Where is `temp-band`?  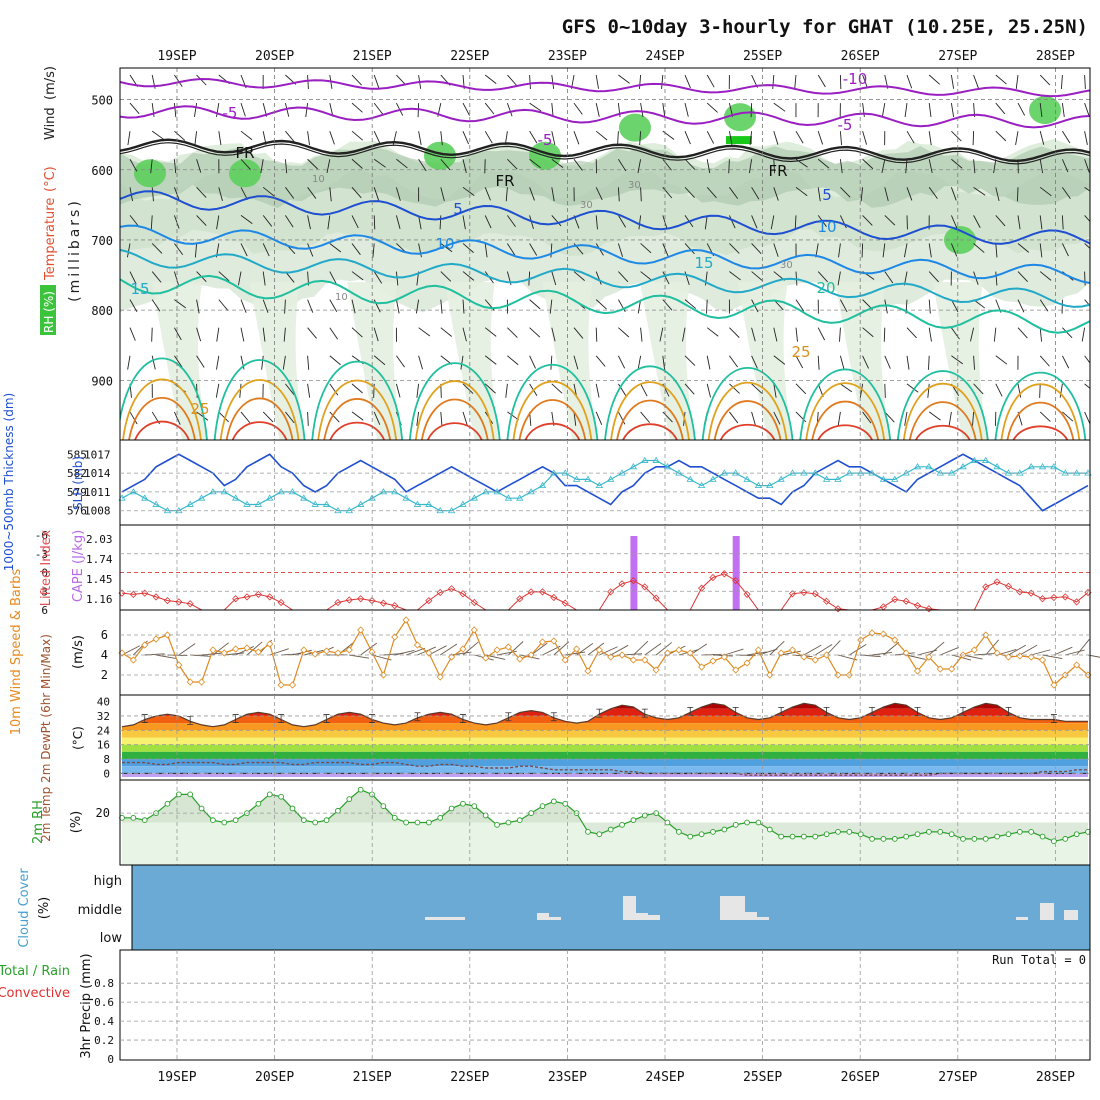
temp-band is located at coordinates (605, 755).